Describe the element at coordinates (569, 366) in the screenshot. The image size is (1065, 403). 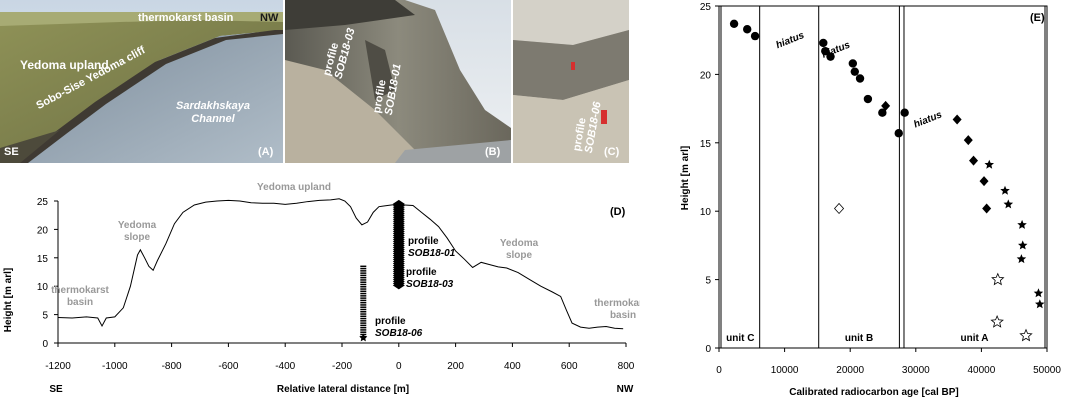
I see `chart-d-x-tick-label: 600` at that location.